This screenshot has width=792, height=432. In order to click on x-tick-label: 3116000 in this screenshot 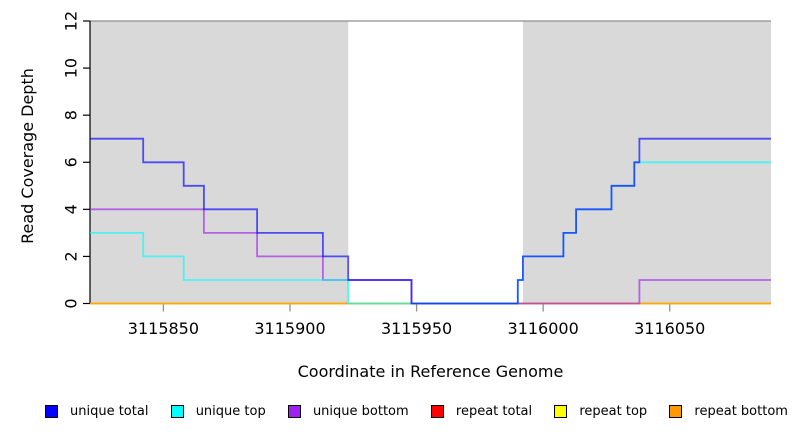, I will do `click(543, 328)`.